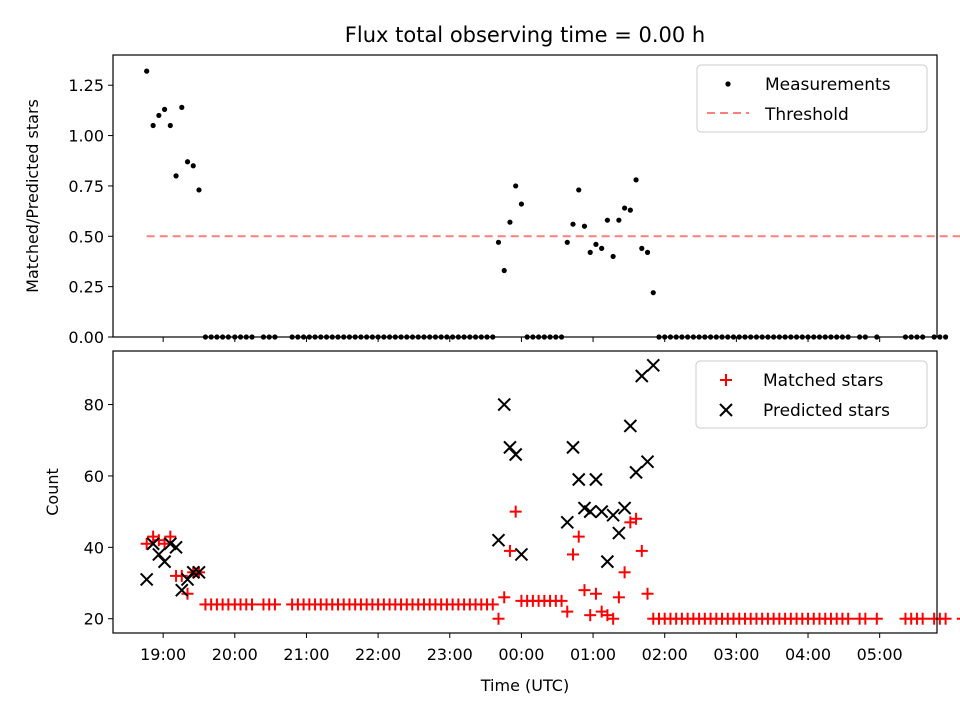  I want to click on x-tick-label: 01:00, so click(593, 654).